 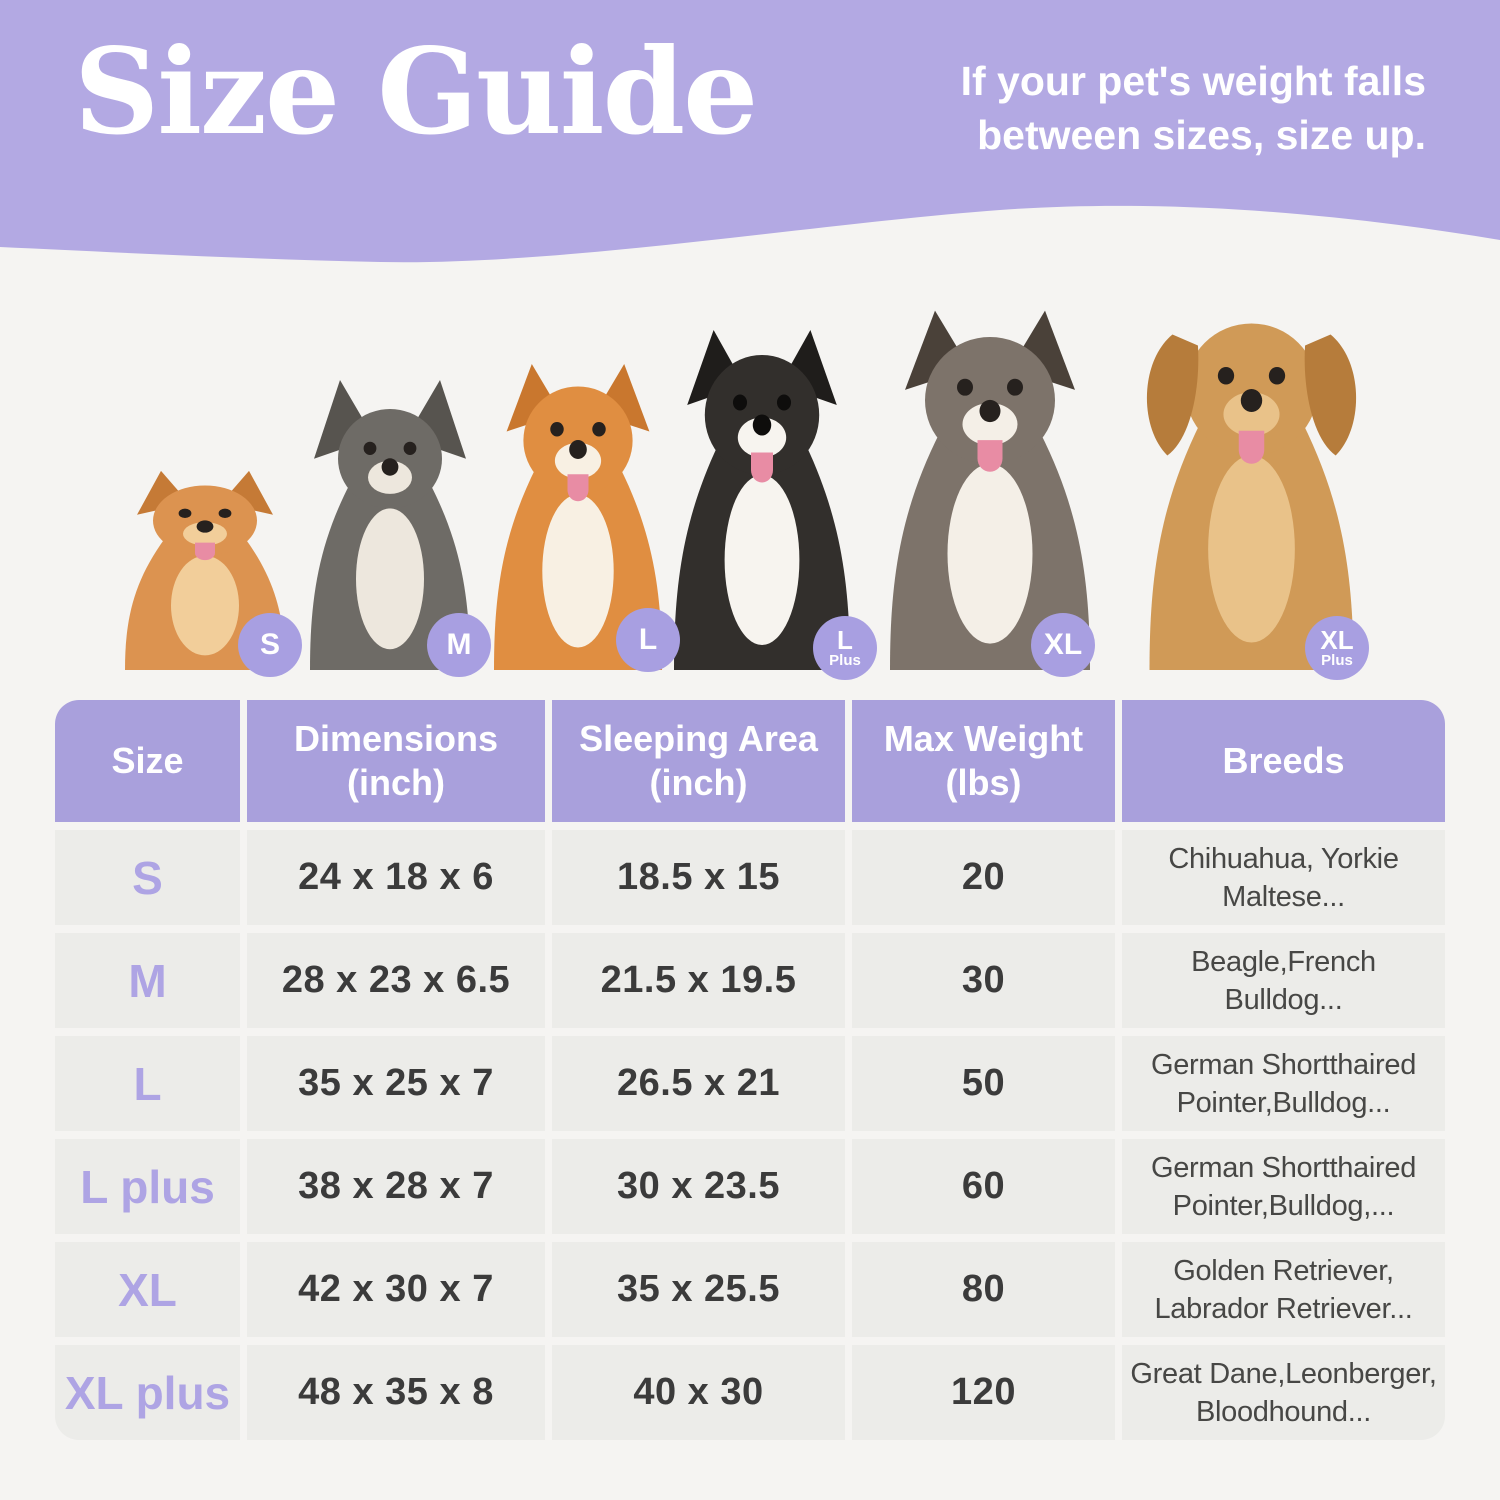 I want to click on max-weight-cell: 20, so click(x=983, y=877).